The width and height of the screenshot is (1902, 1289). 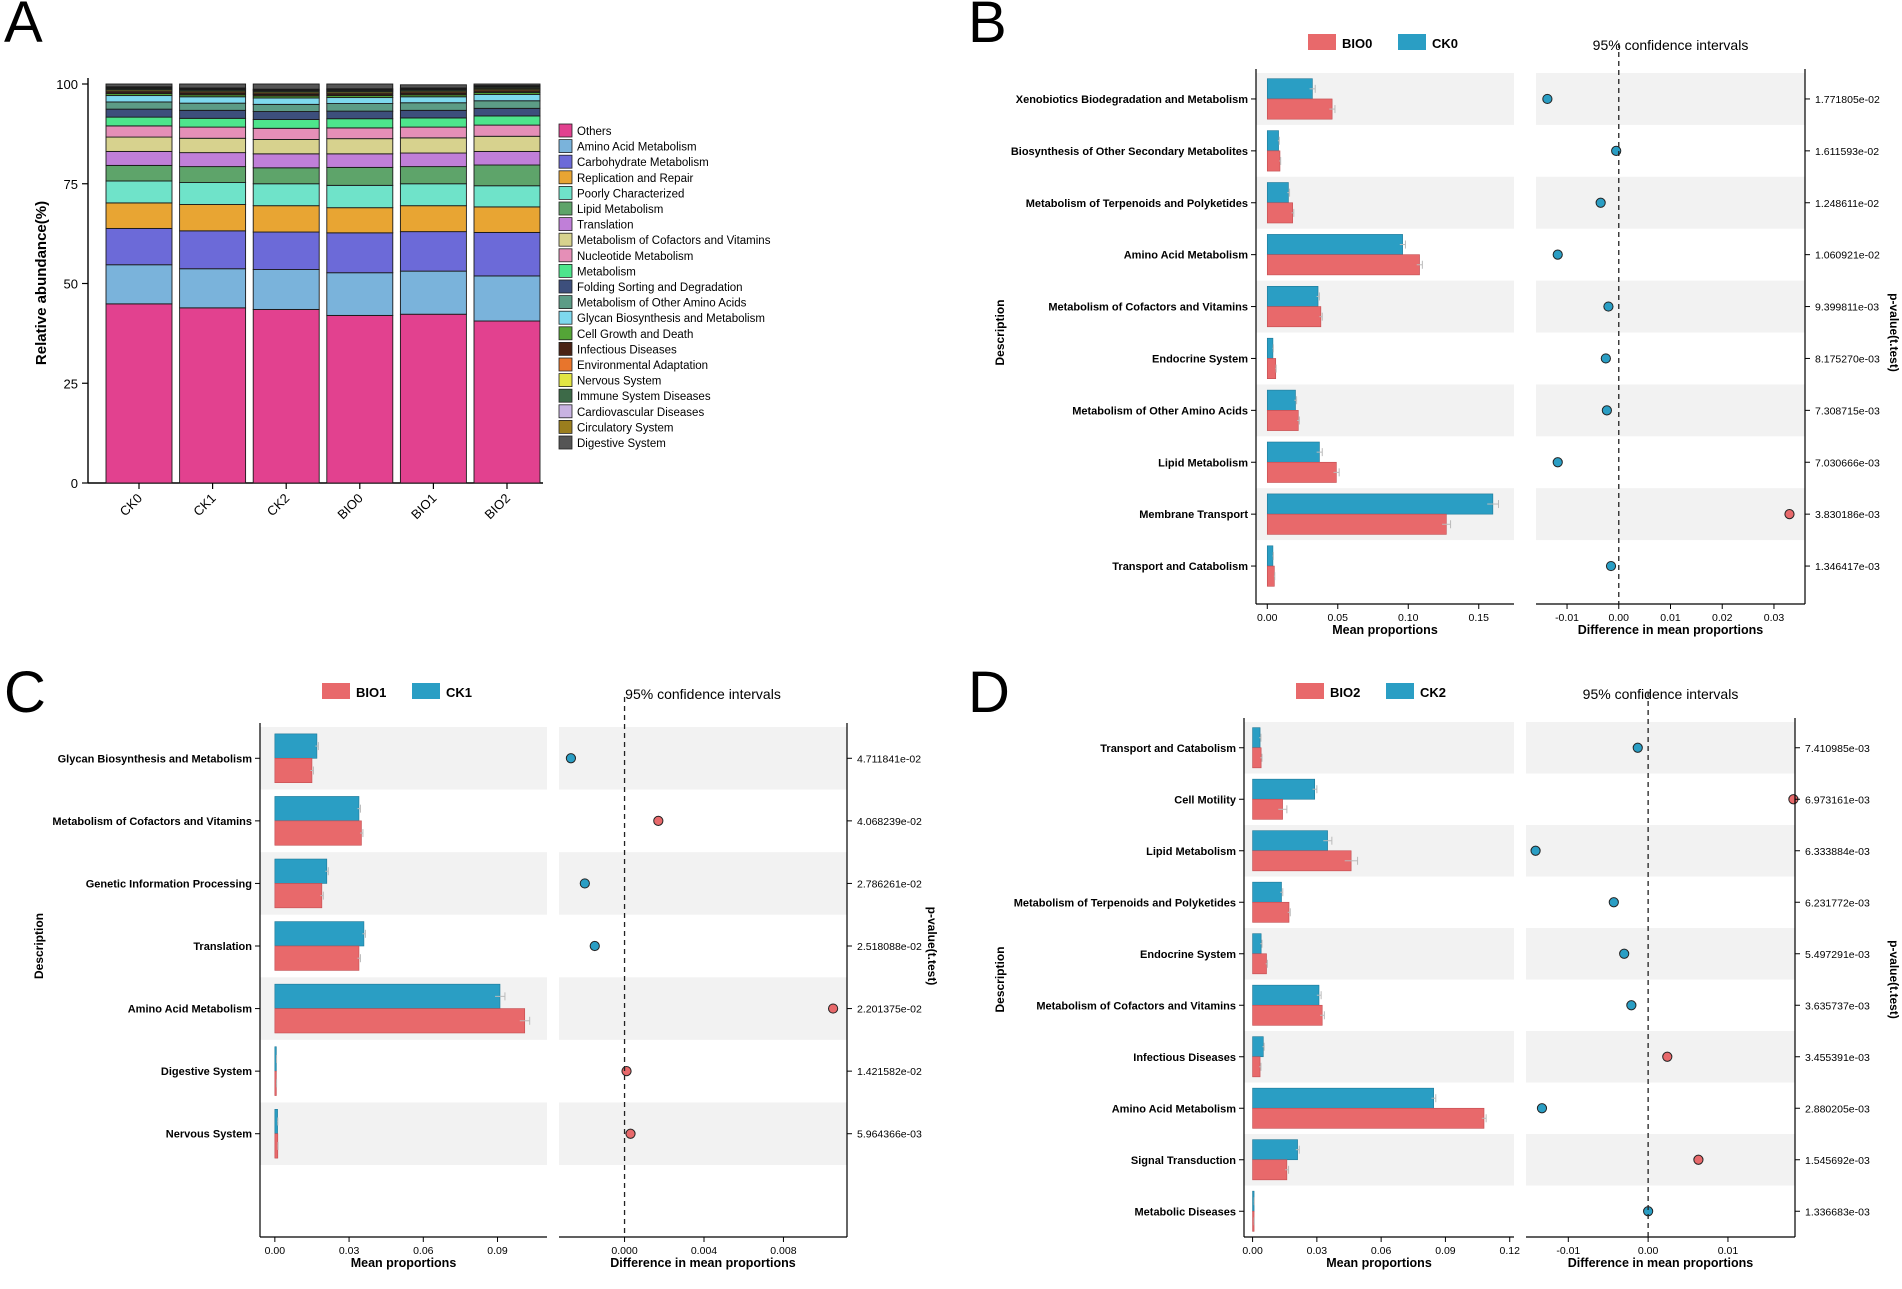 I want to click on panel-label-c: C, so click(x=25, y=692).